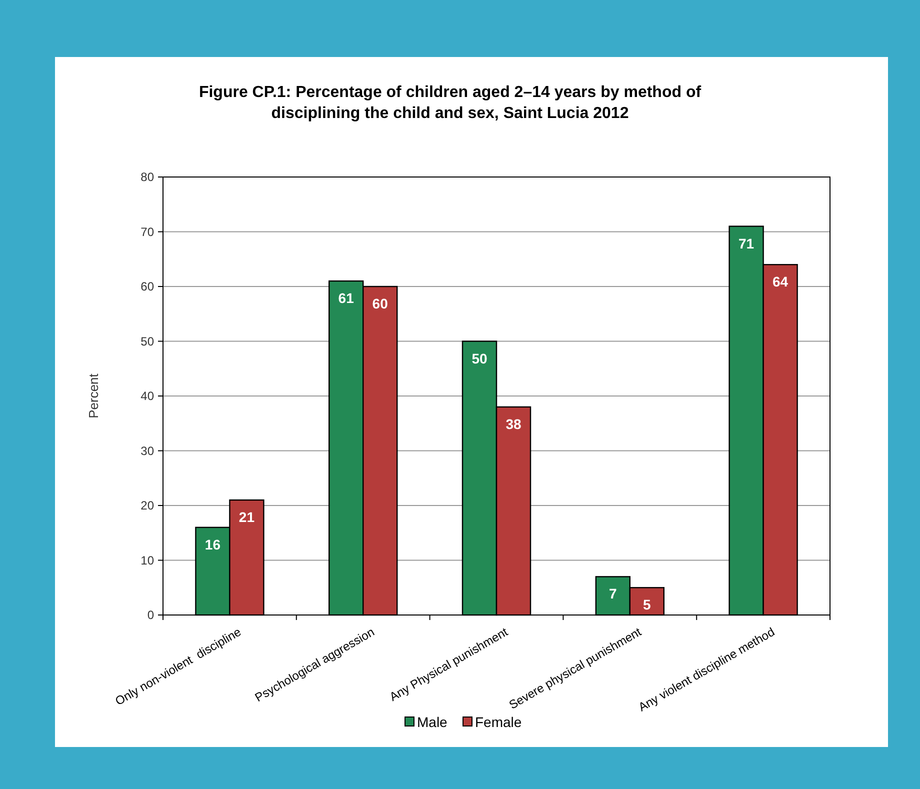 This screenshot has width=920, height=789. What do you see at coordinates (212, 544) in the screenshot?
I see `data-label: 16` at bounding box center [212, 544].